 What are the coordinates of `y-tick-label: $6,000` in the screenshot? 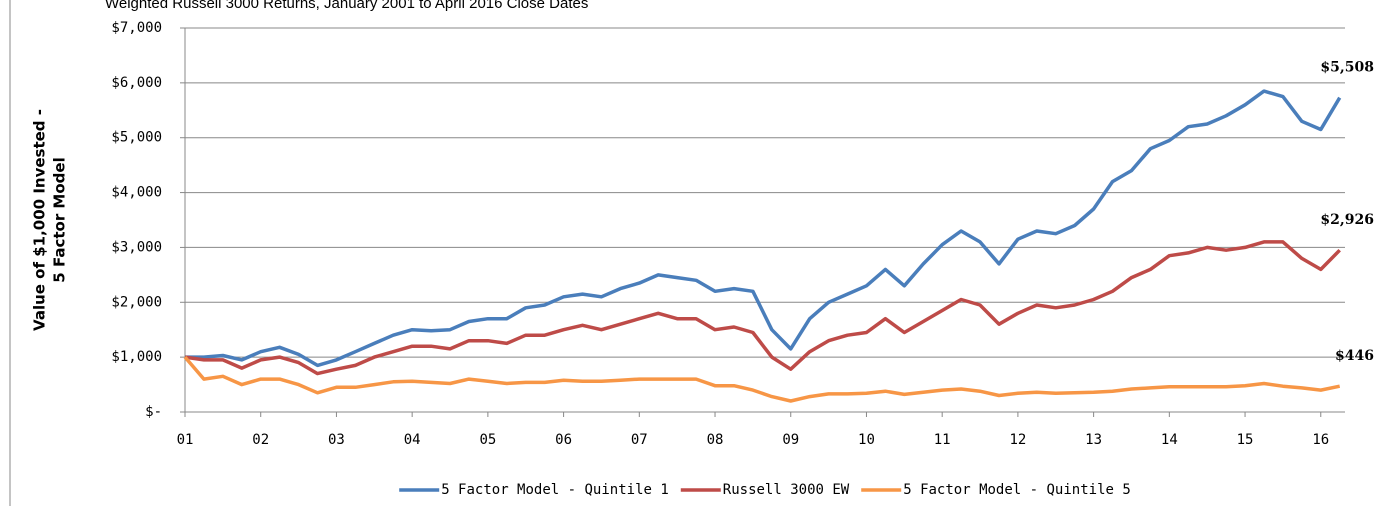 It's located at (136, 83).